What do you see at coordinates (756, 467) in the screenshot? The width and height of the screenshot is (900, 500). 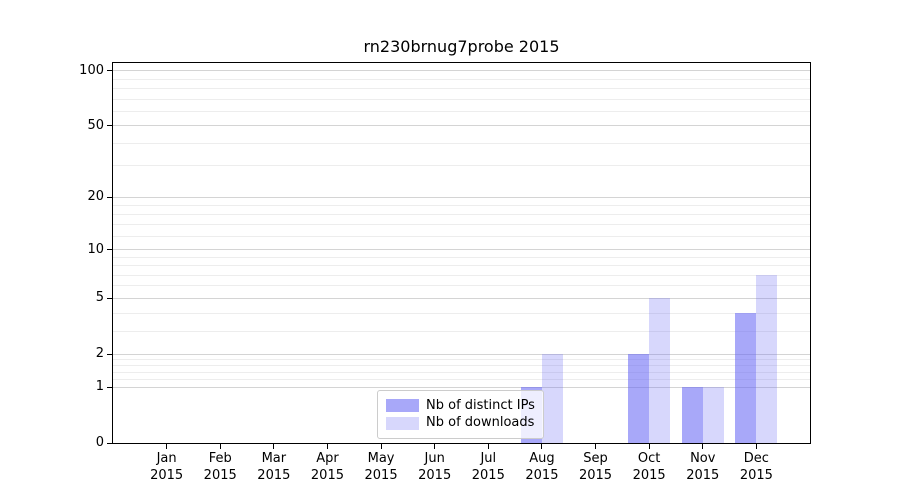 I see `x-tick-label: Dec 2015` at bounding box center [756, 467].